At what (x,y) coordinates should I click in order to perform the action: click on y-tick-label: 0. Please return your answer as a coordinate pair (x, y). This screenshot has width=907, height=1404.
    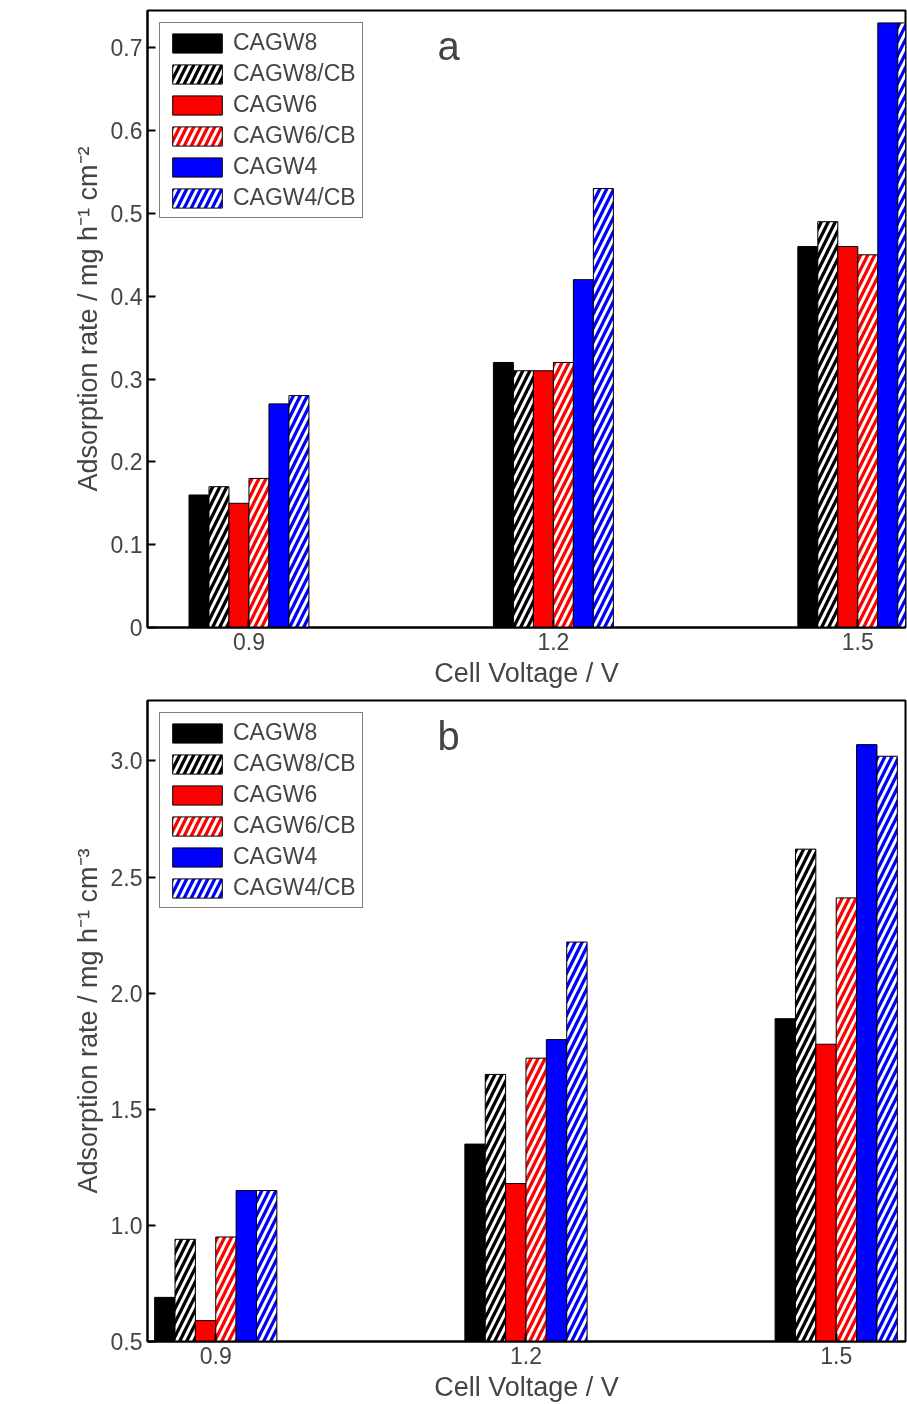
    Looking at the image, I should click on (136, 628).